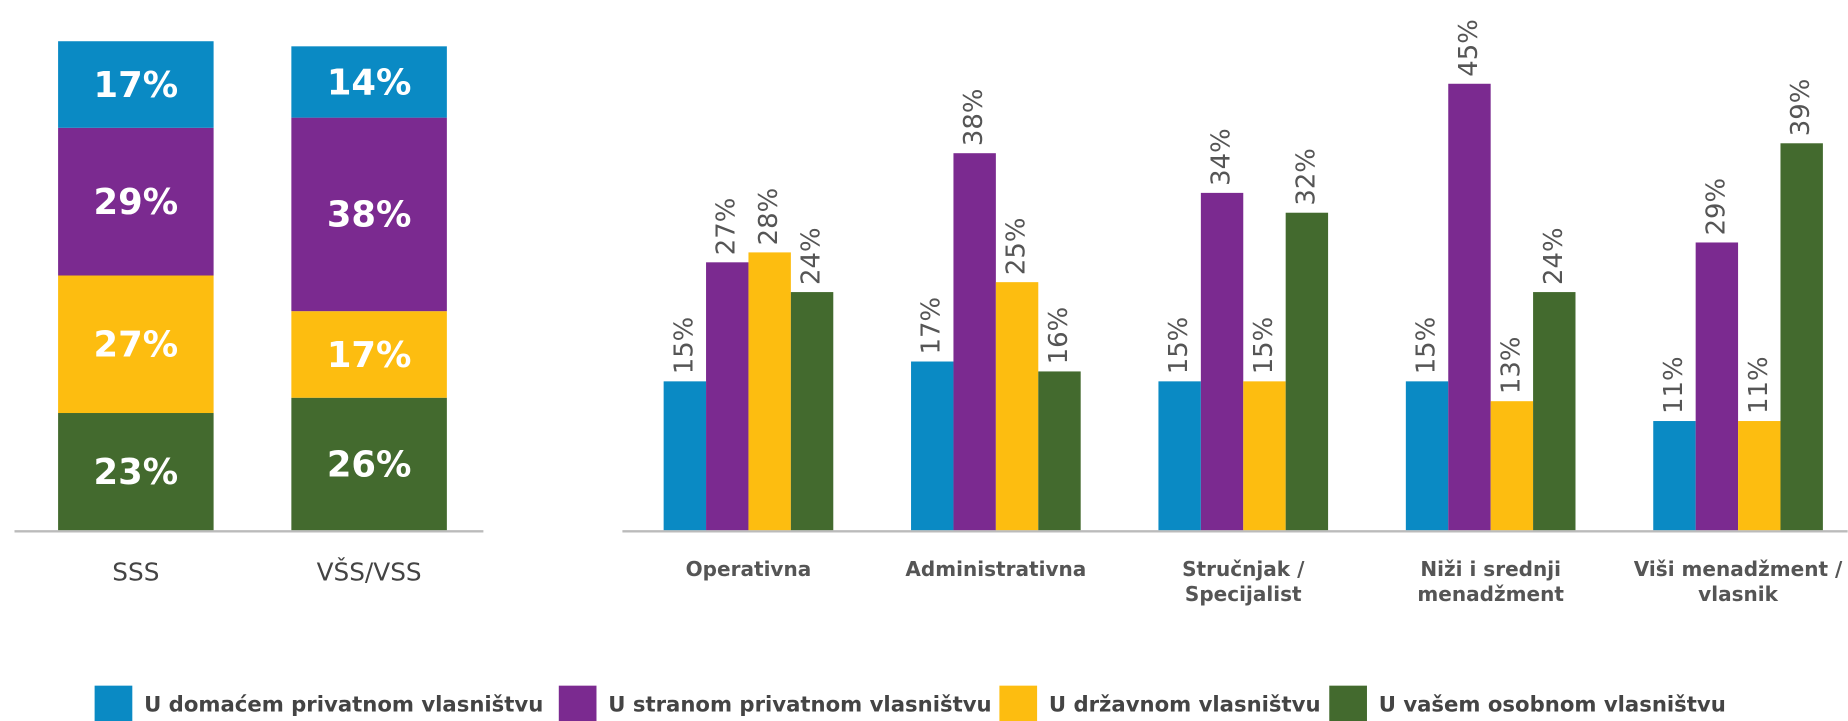 The height and width of the screenshot is (721, 1848). I want to click on x-tick-label-box: Administrativna, so click(996, 570).